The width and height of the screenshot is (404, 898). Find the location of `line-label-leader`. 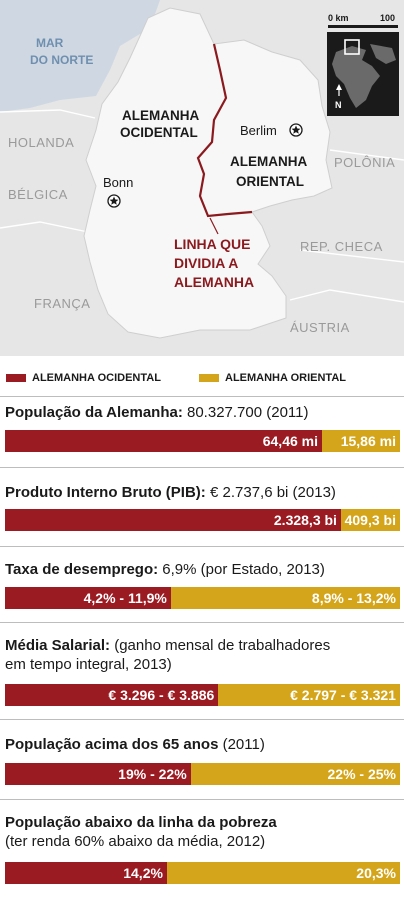

line-label-leader is located at coordinates (214, 226).